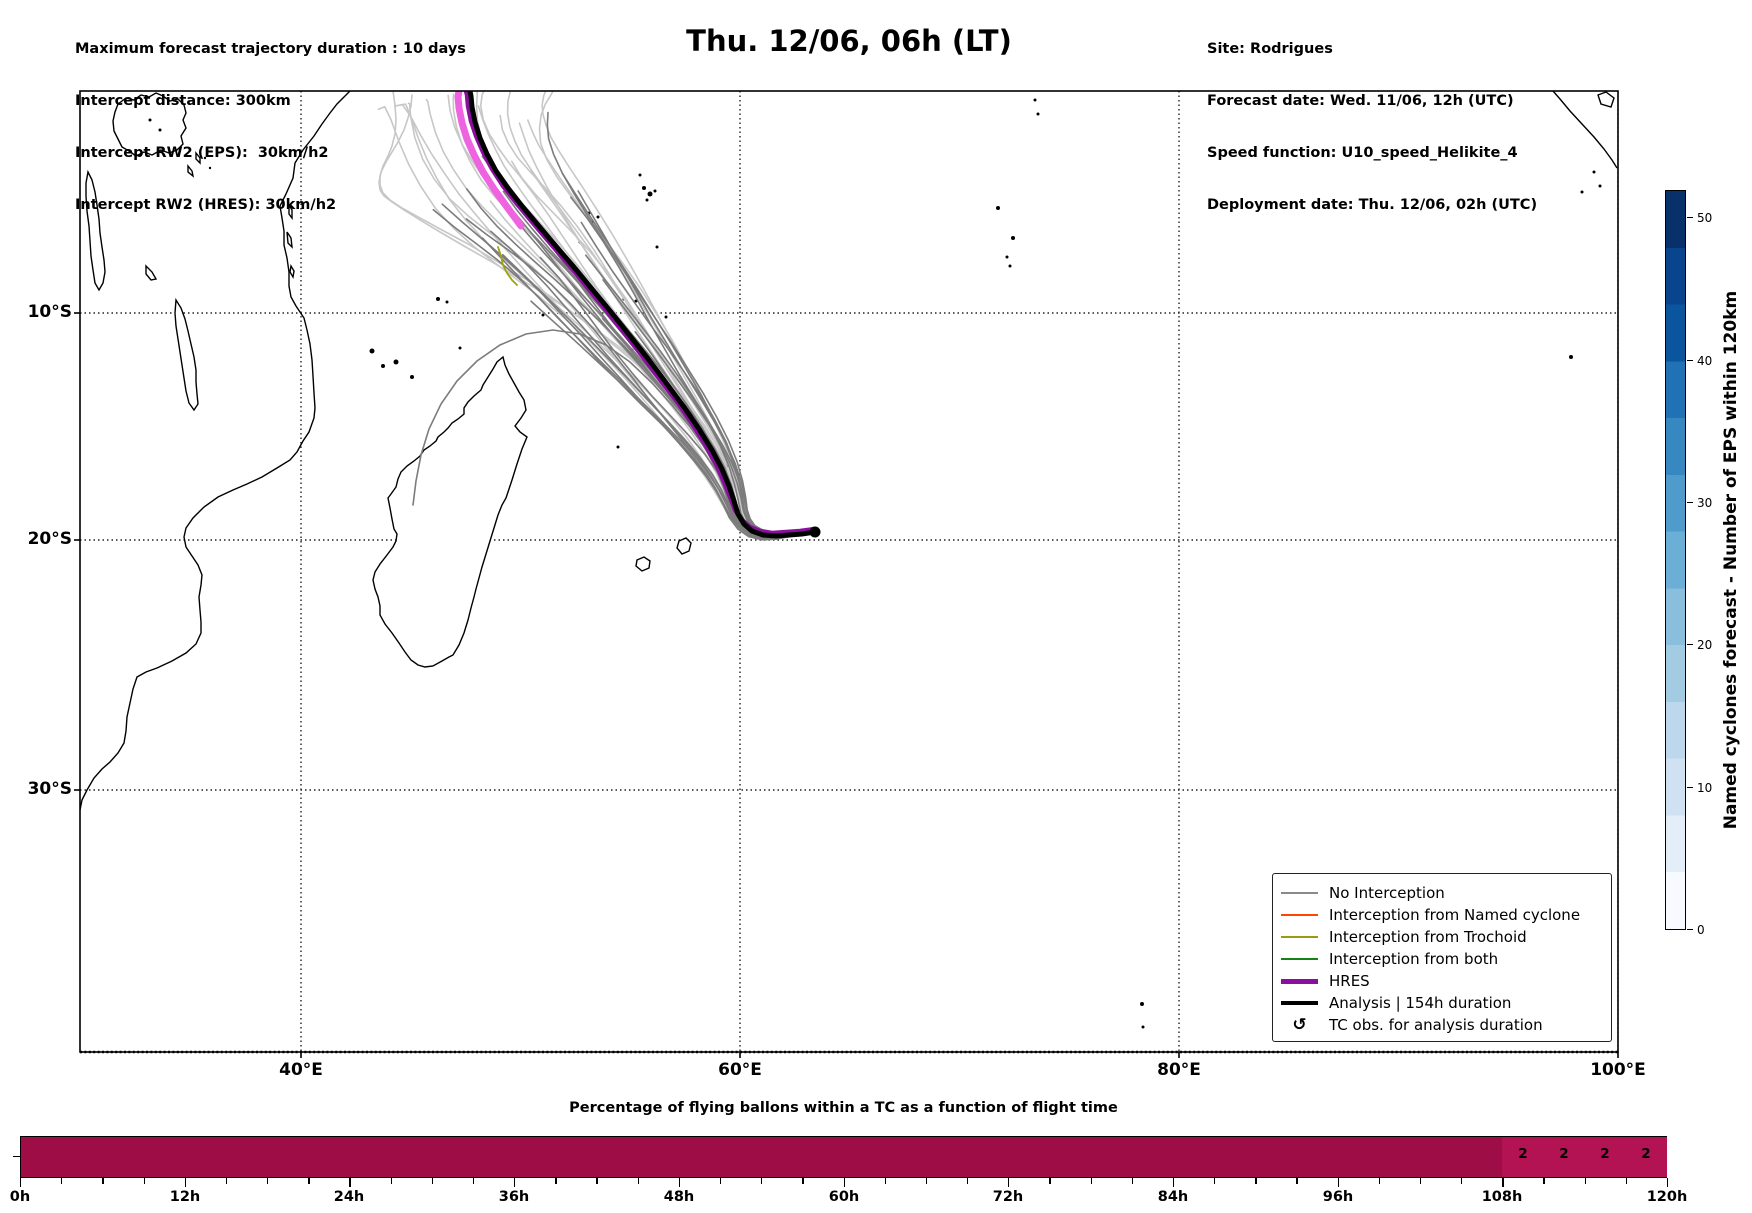 The width and height of the screenshot is (1752, 1213). Describe the element at coordinates (1299, 981) in the screenshot. I see `purple-line-swatch` at that location.